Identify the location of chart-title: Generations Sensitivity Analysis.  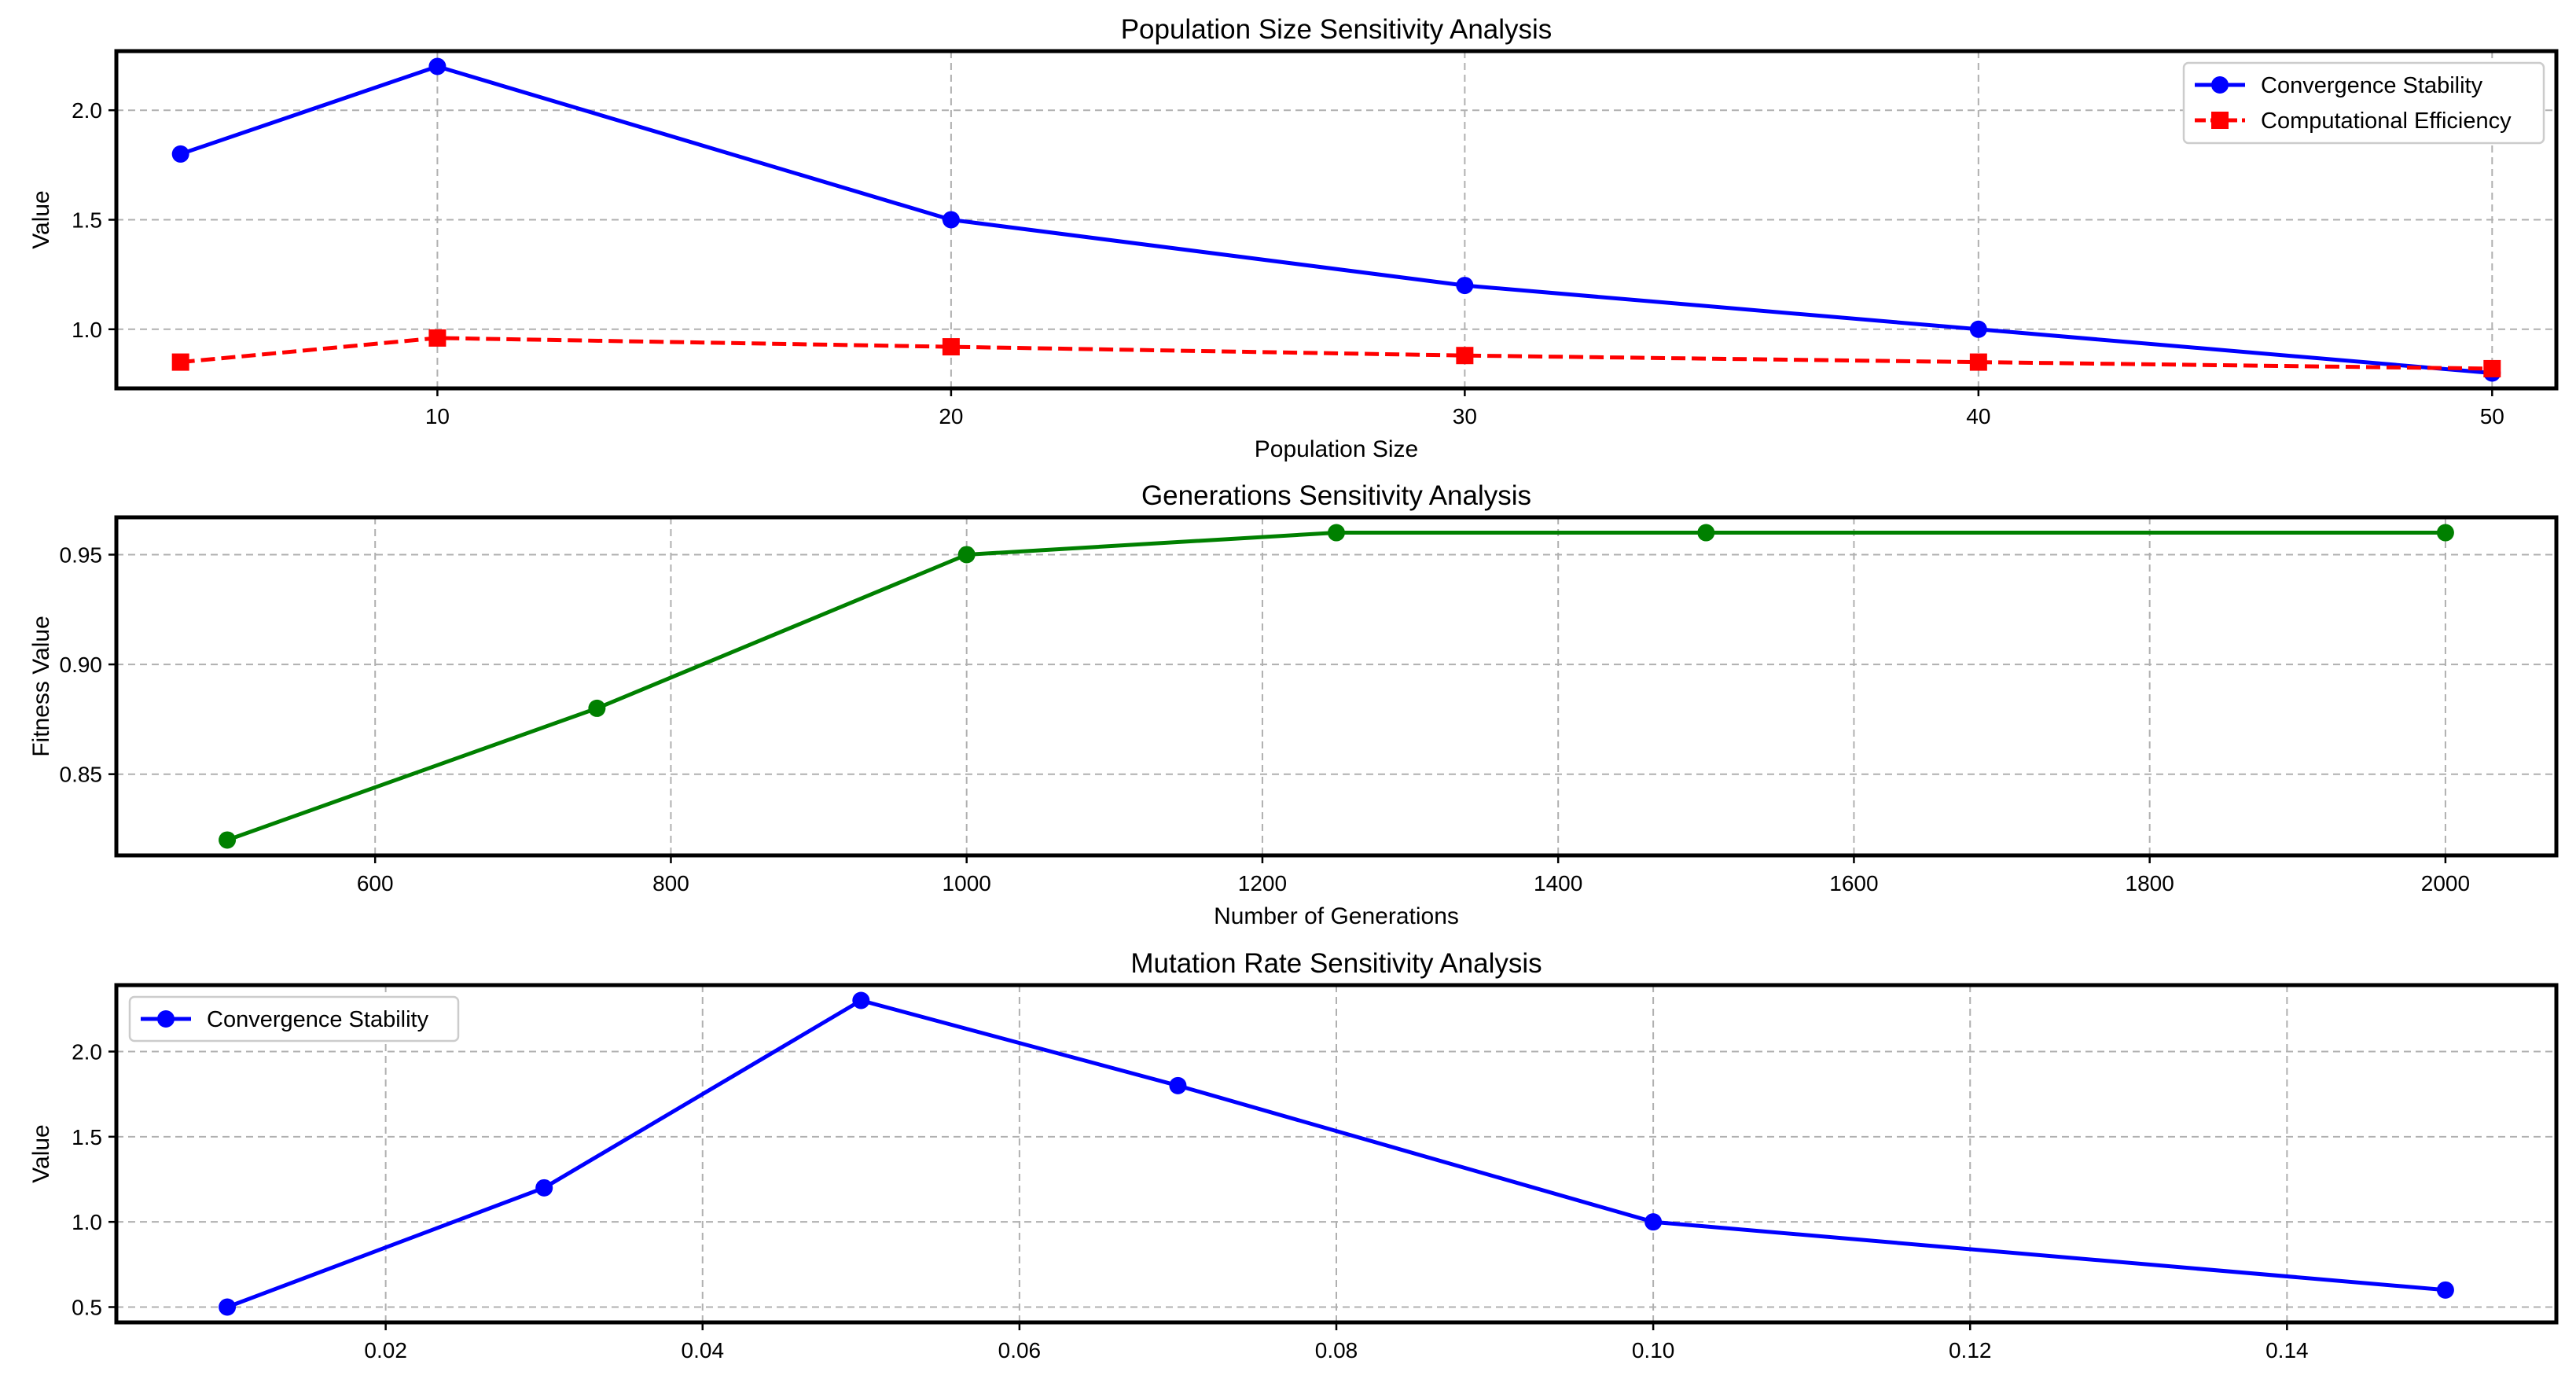
(1336, 495).